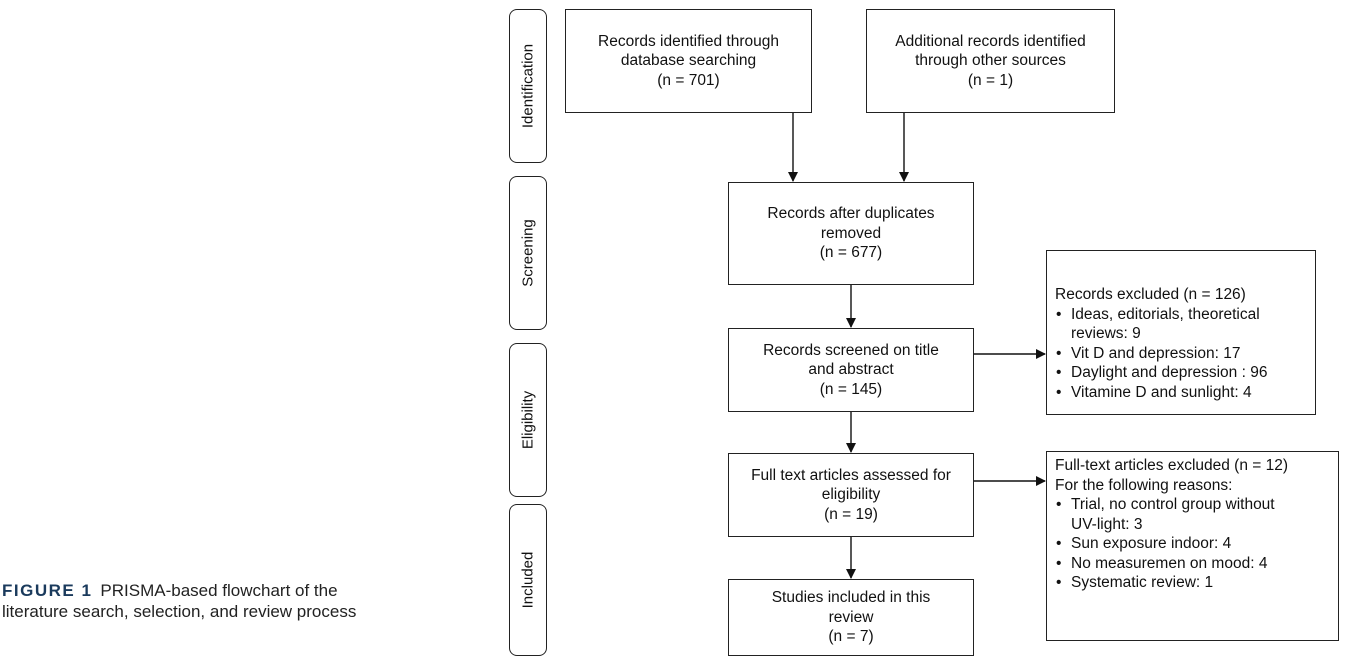  What do you see at coordinates (851, 637) in the screenshot?
I see `box-included-count: (n = 7)` at bounding box center [851, 637].